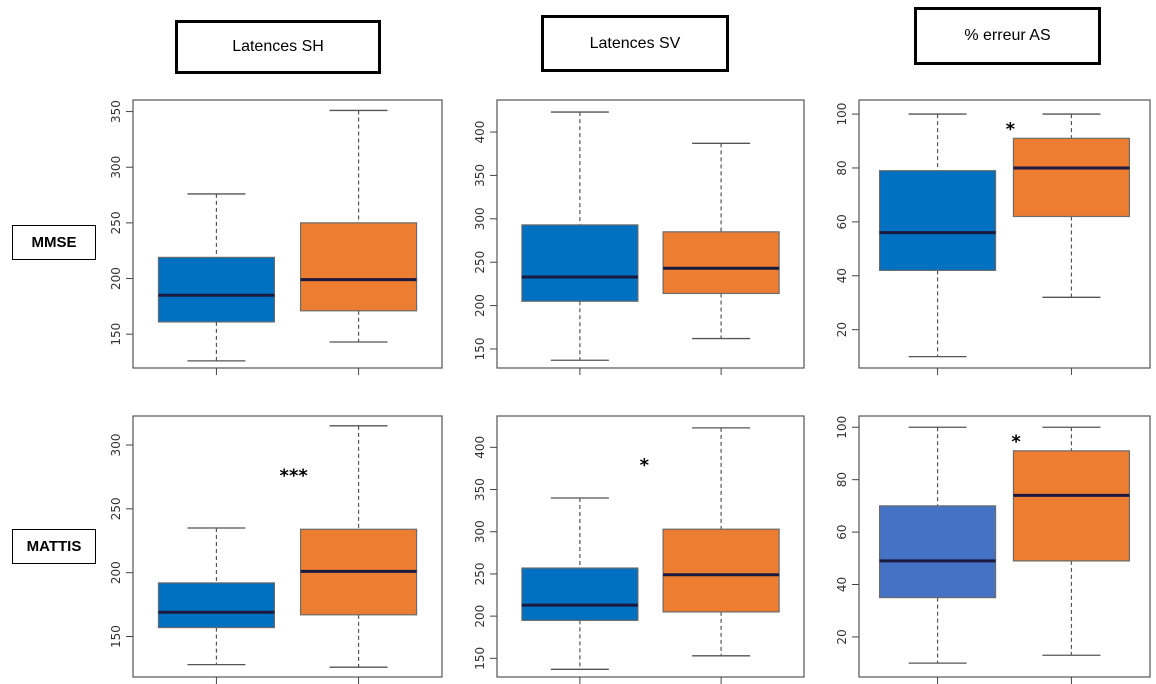  I want to click on column-header-latences-sh: Latences SH, so click(278, 47).